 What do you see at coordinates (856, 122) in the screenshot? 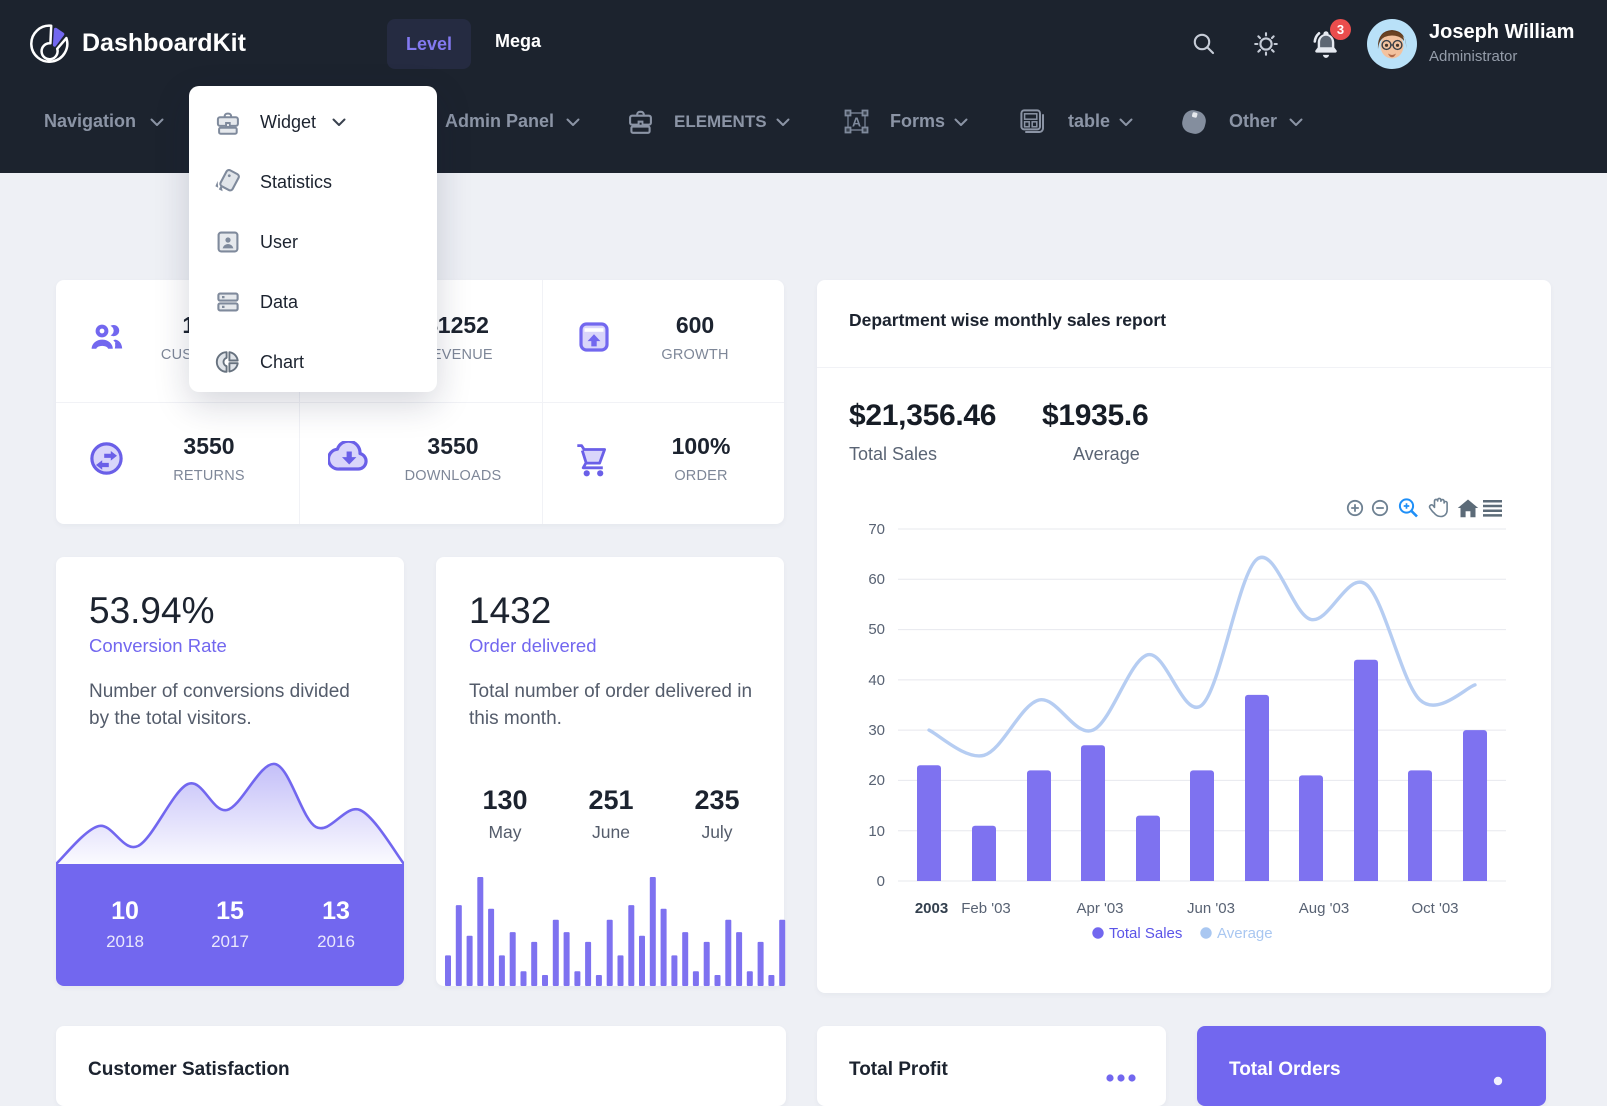
I see `svg-text: A` at bounding box center [856, 122].